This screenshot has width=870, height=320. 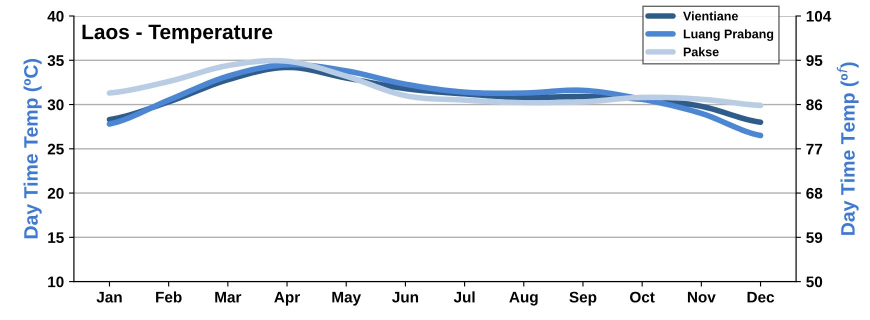 I want to click on y2-tick-label: 50, so click(x=814, y=282).